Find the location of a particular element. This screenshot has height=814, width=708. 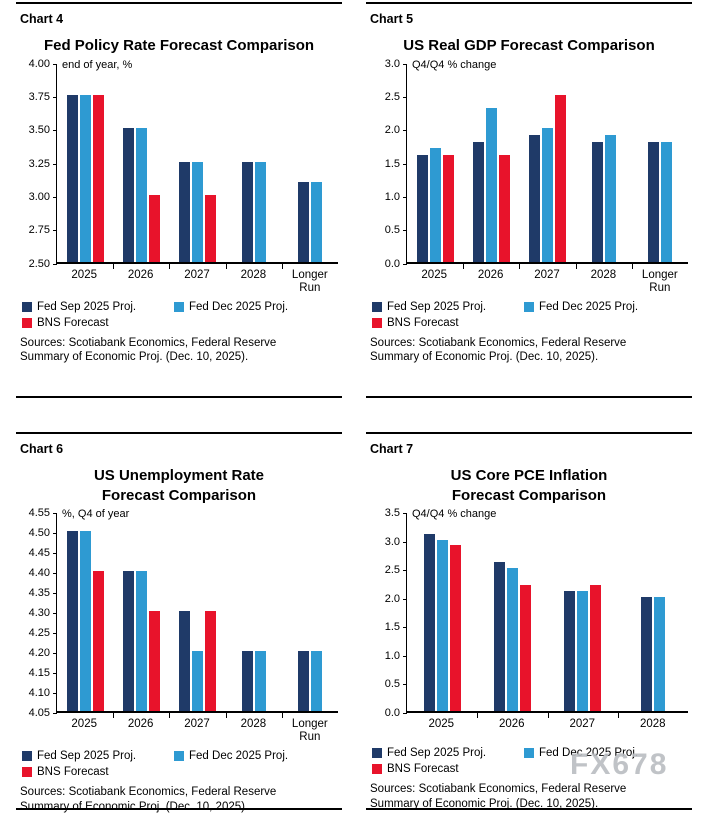

x-axis-label-line: 2028 is located at coordinates (603, 274).